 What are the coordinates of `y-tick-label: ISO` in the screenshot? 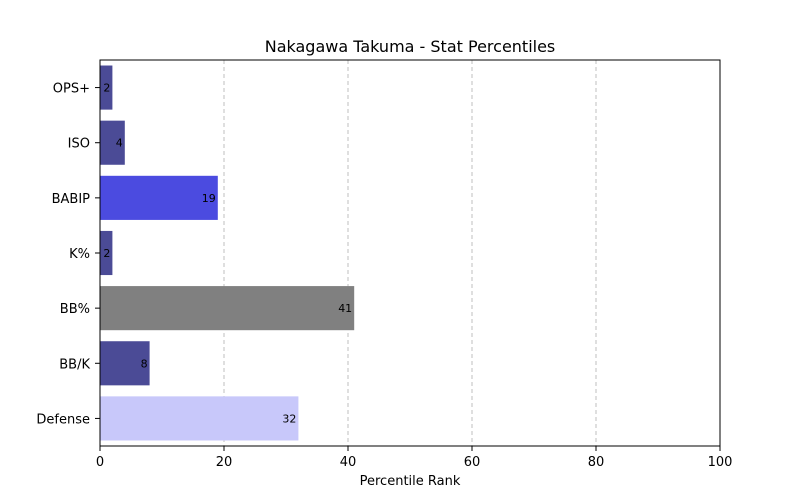 It's located at (79, 144).